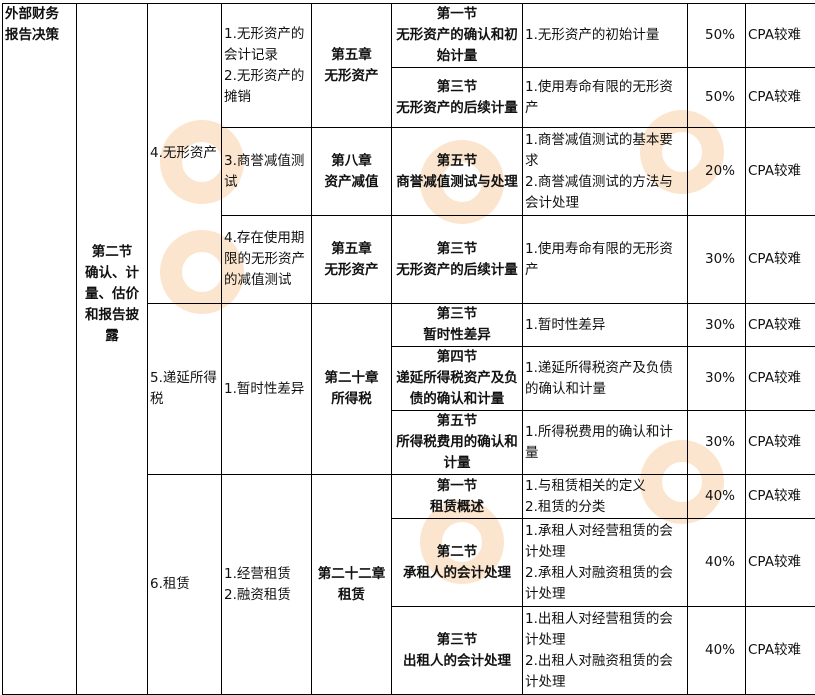 The height and width of the screenshot is (695, 815). Describe the element at coordinates (605, 325) in the screenshot. I see `knowledge-points-cell: 1.暂时性差异` at that location.